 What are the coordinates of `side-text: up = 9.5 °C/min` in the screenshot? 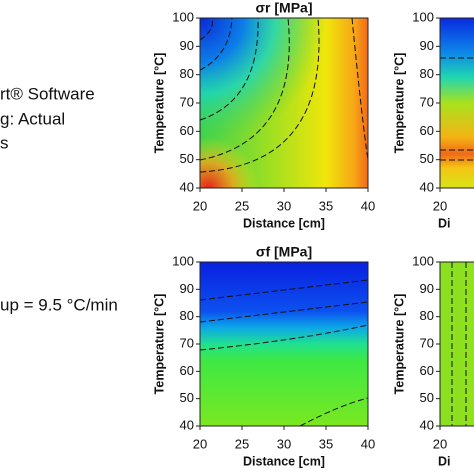 It's located at (59, 304).